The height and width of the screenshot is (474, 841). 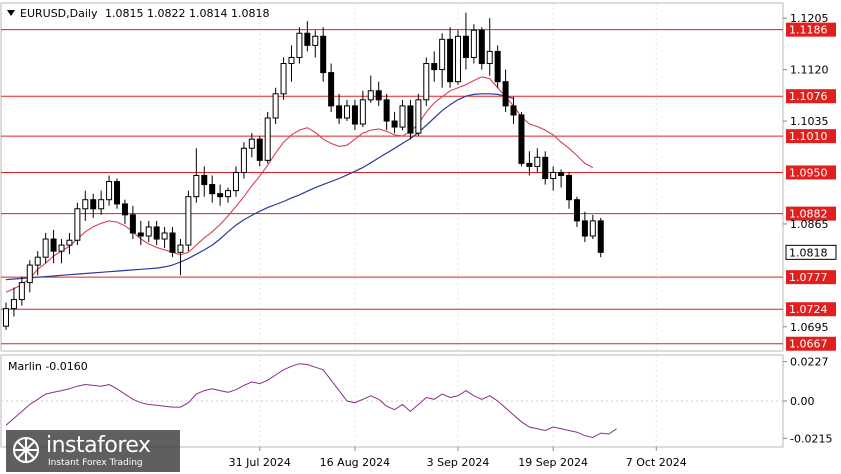 What do you see at coordinates (187, 13) in the screenshot?
I see `ohlc-readout: 1.0815 1.0822 1.0814 1.0818` at bounding box center [187, 13].